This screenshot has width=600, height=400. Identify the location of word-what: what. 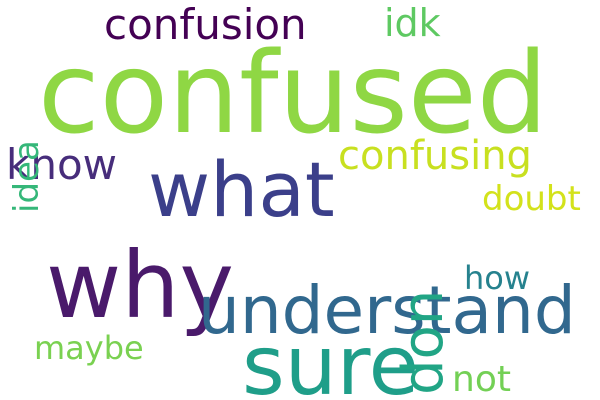
(241, 189).